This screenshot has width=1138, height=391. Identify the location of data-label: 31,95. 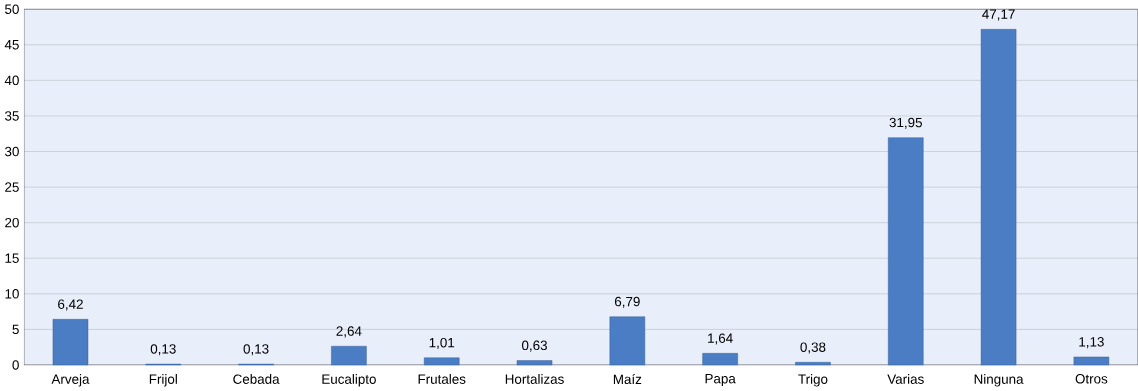
(905, 123).